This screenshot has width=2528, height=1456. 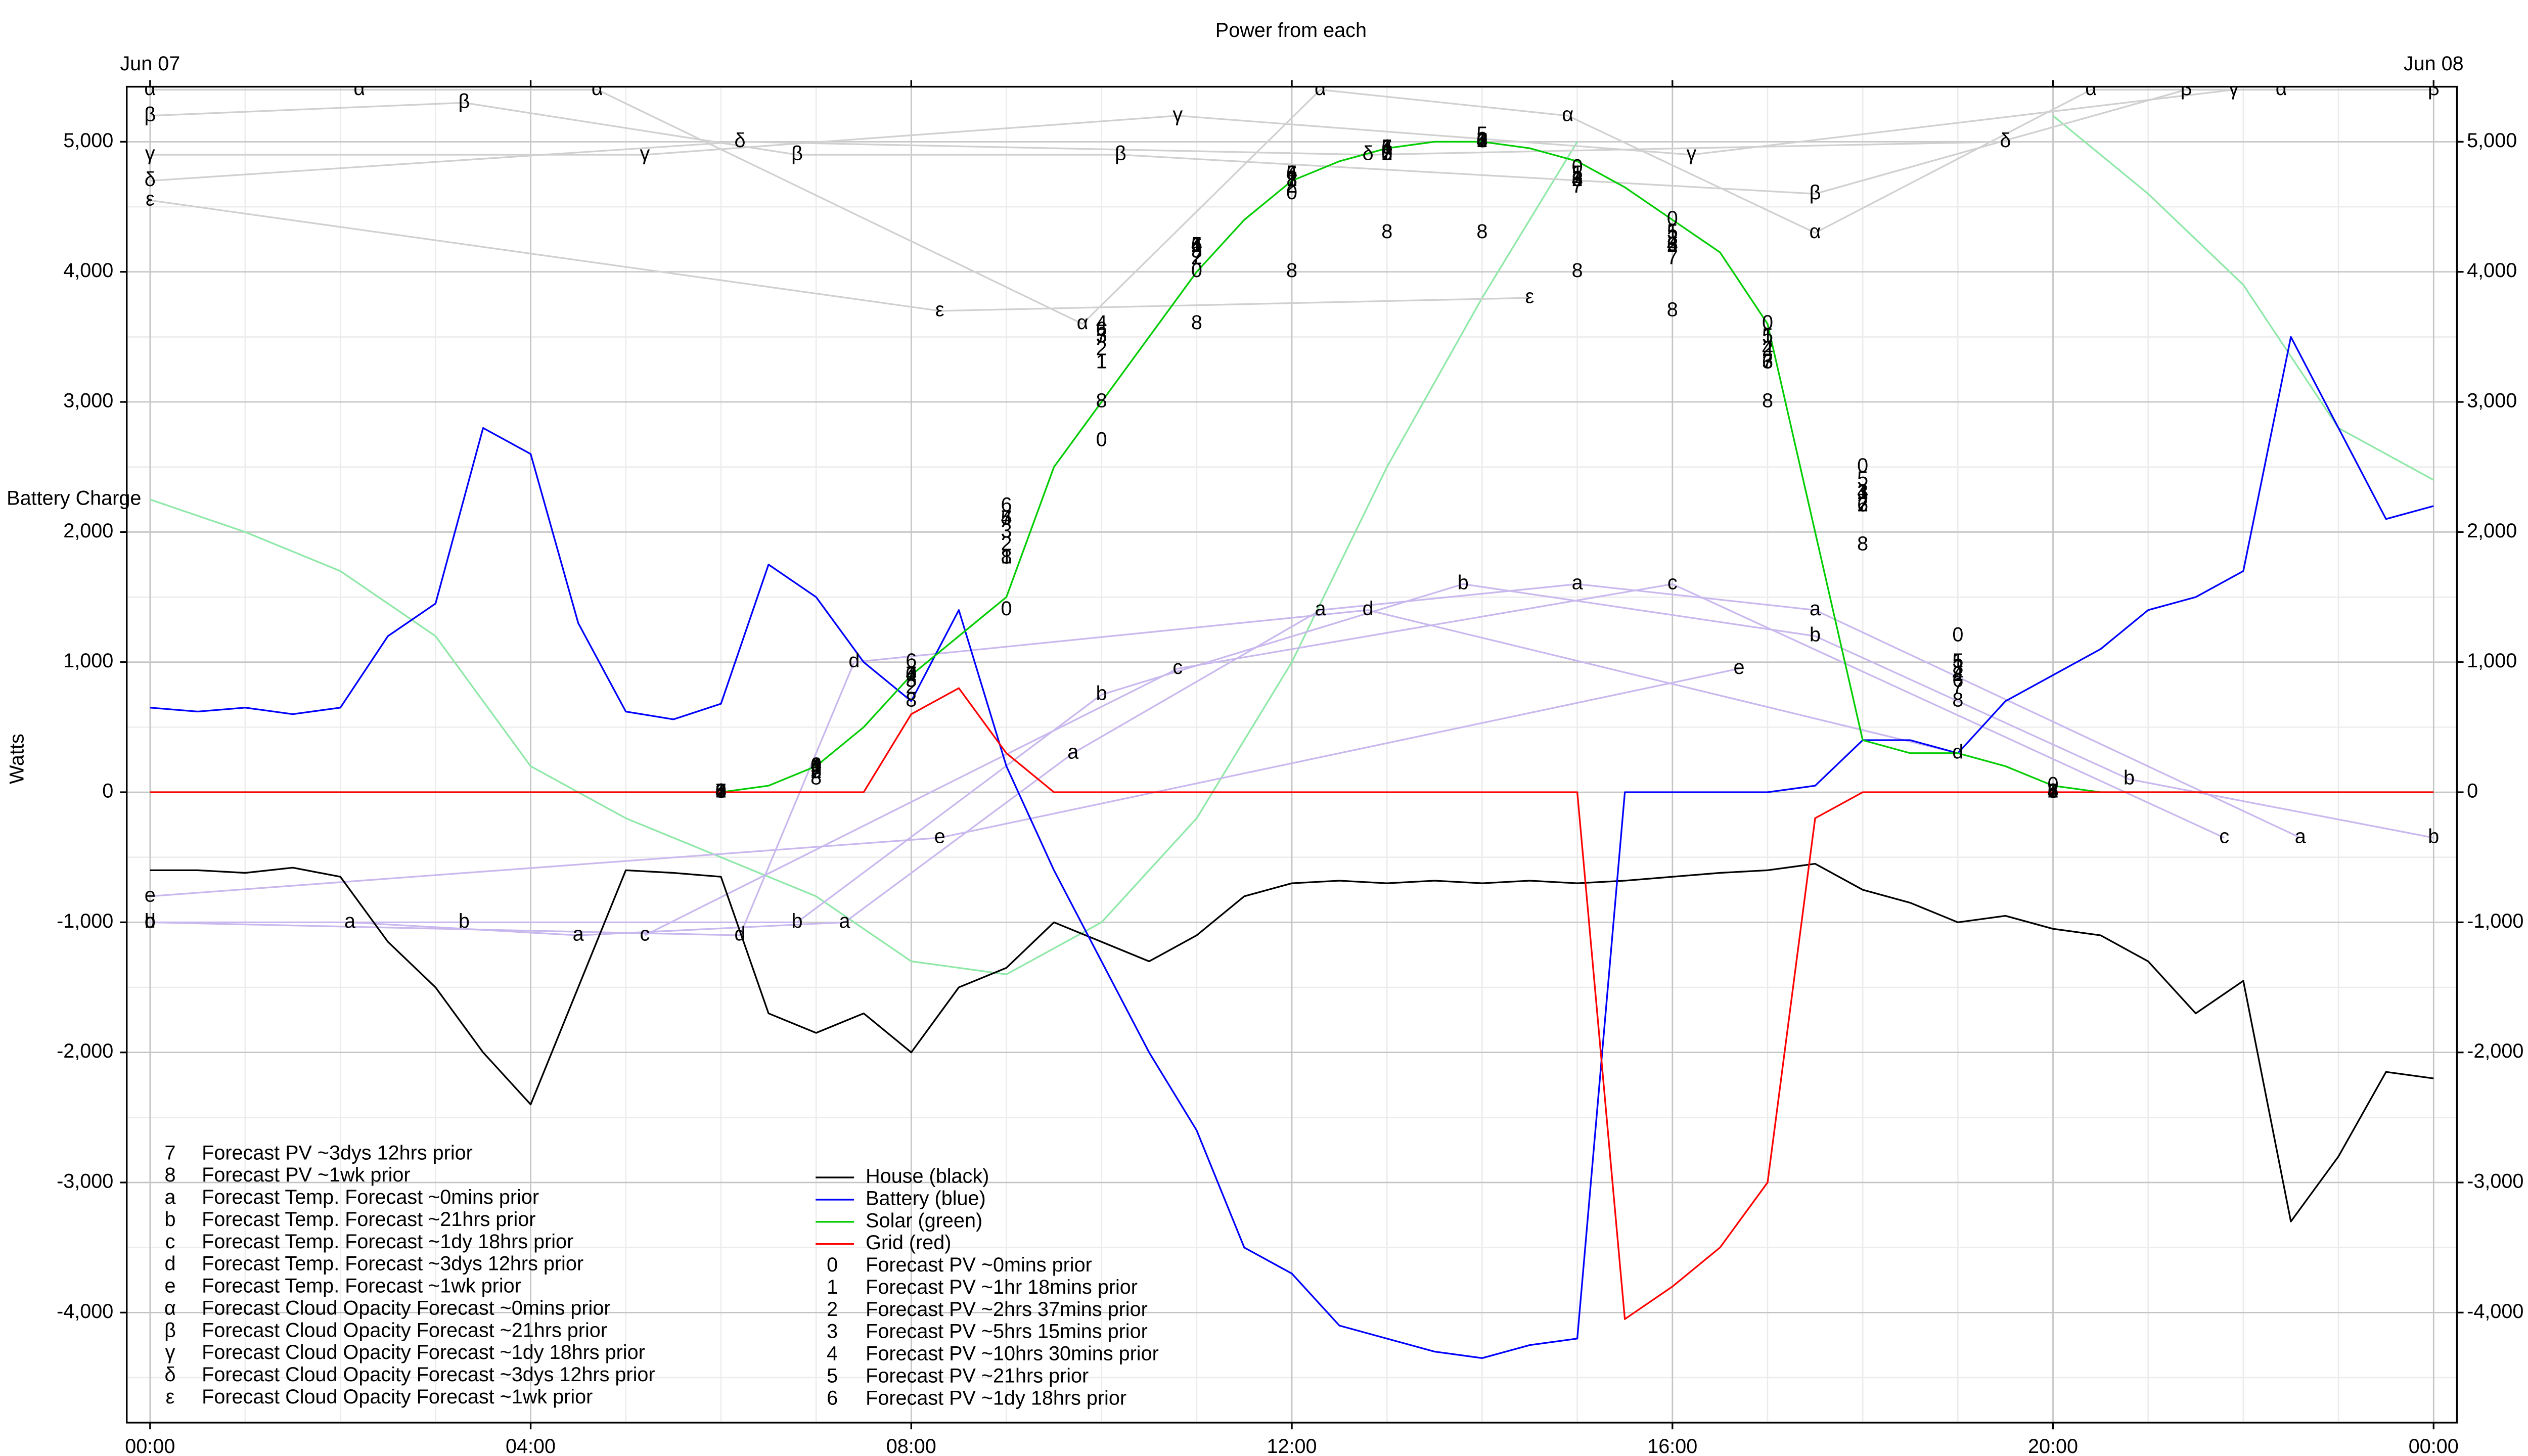 I want to click on legend-symbol: β, so click(x=170, y=1330).